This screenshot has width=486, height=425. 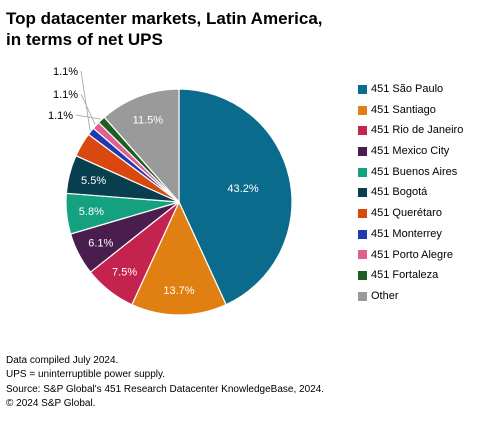 What do you see at coordinates (405, 275) in the screenshot?
I see `legend-label: 451 Fortaleza` at bounding box center [405, 275].